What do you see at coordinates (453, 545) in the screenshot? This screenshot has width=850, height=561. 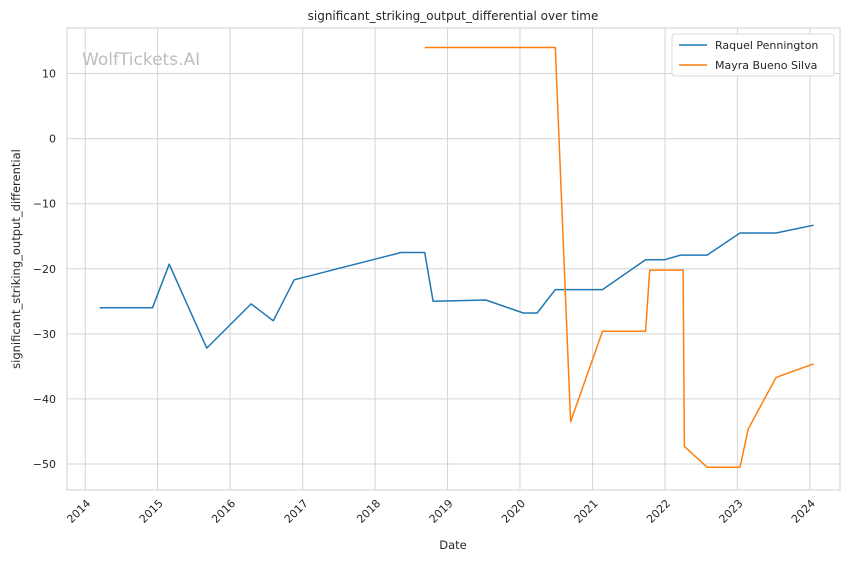 I see `x-axis-title: Date` at bounding box center [453, 545].